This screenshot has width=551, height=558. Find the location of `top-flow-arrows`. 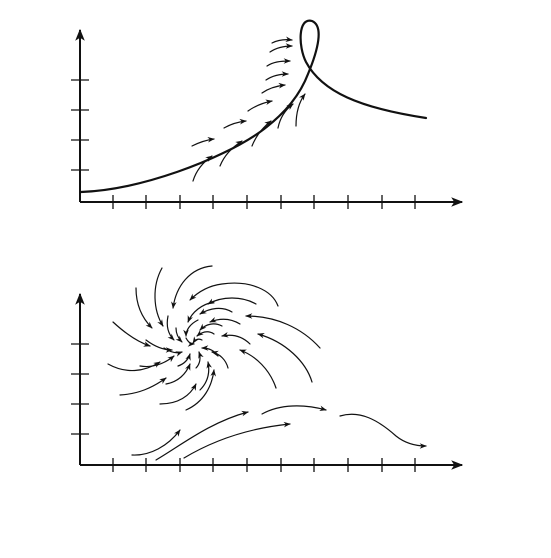

top-flow-arrows is located at coordinates (248, 109).